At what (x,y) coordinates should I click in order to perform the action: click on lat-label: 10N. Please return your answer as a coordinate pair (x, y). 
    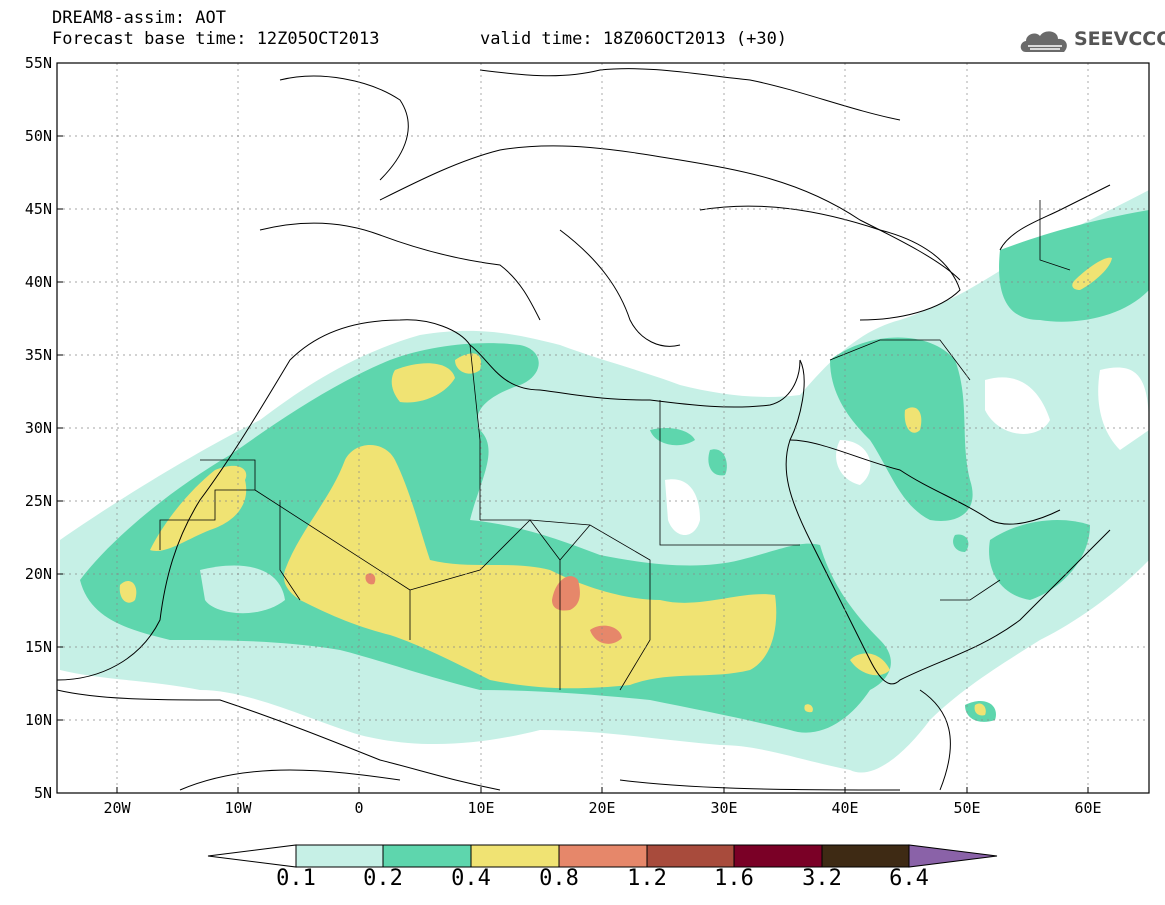
    Looking at the image, I should click on (38, 720).